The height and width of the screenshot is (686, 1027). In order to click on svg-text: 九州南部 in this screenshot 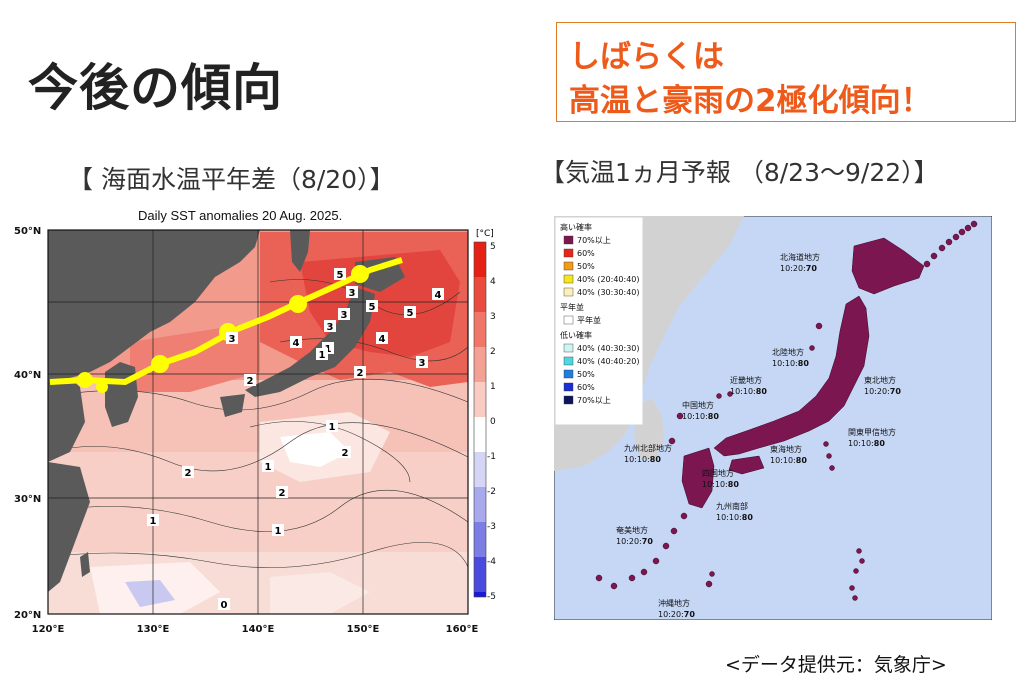, I will do `click(732, 506)`.